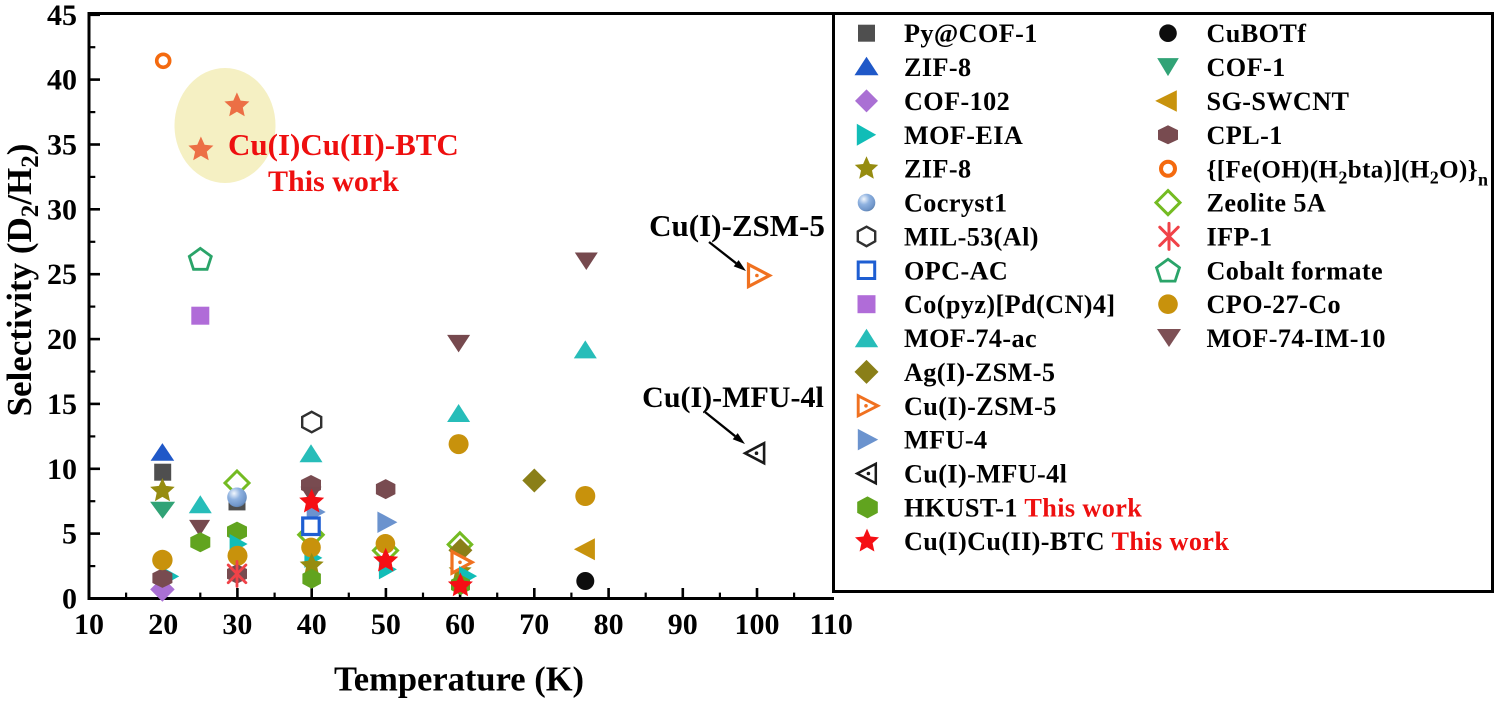  I want to click on svg-text: COF-102, so click(957, 101).